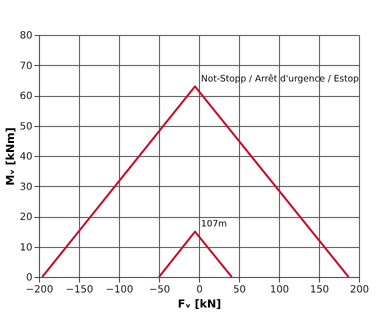 This screenshot has height=328, width=382. Describe the element at coordinates (26, 187) in the screenshot. I see `y-tick-label: 30` at that location.